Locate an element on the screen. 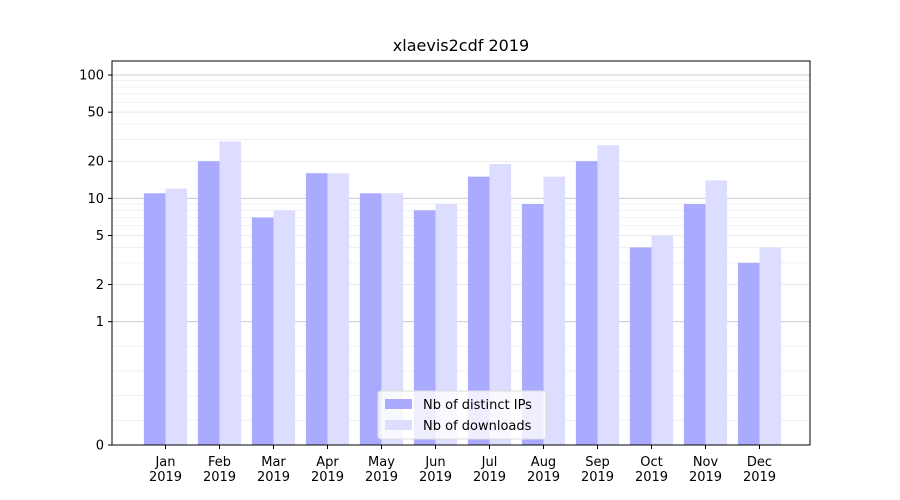 The image size is (900, 500). x-tick-label: Oct 2019 is located at coordinates (651, 470).